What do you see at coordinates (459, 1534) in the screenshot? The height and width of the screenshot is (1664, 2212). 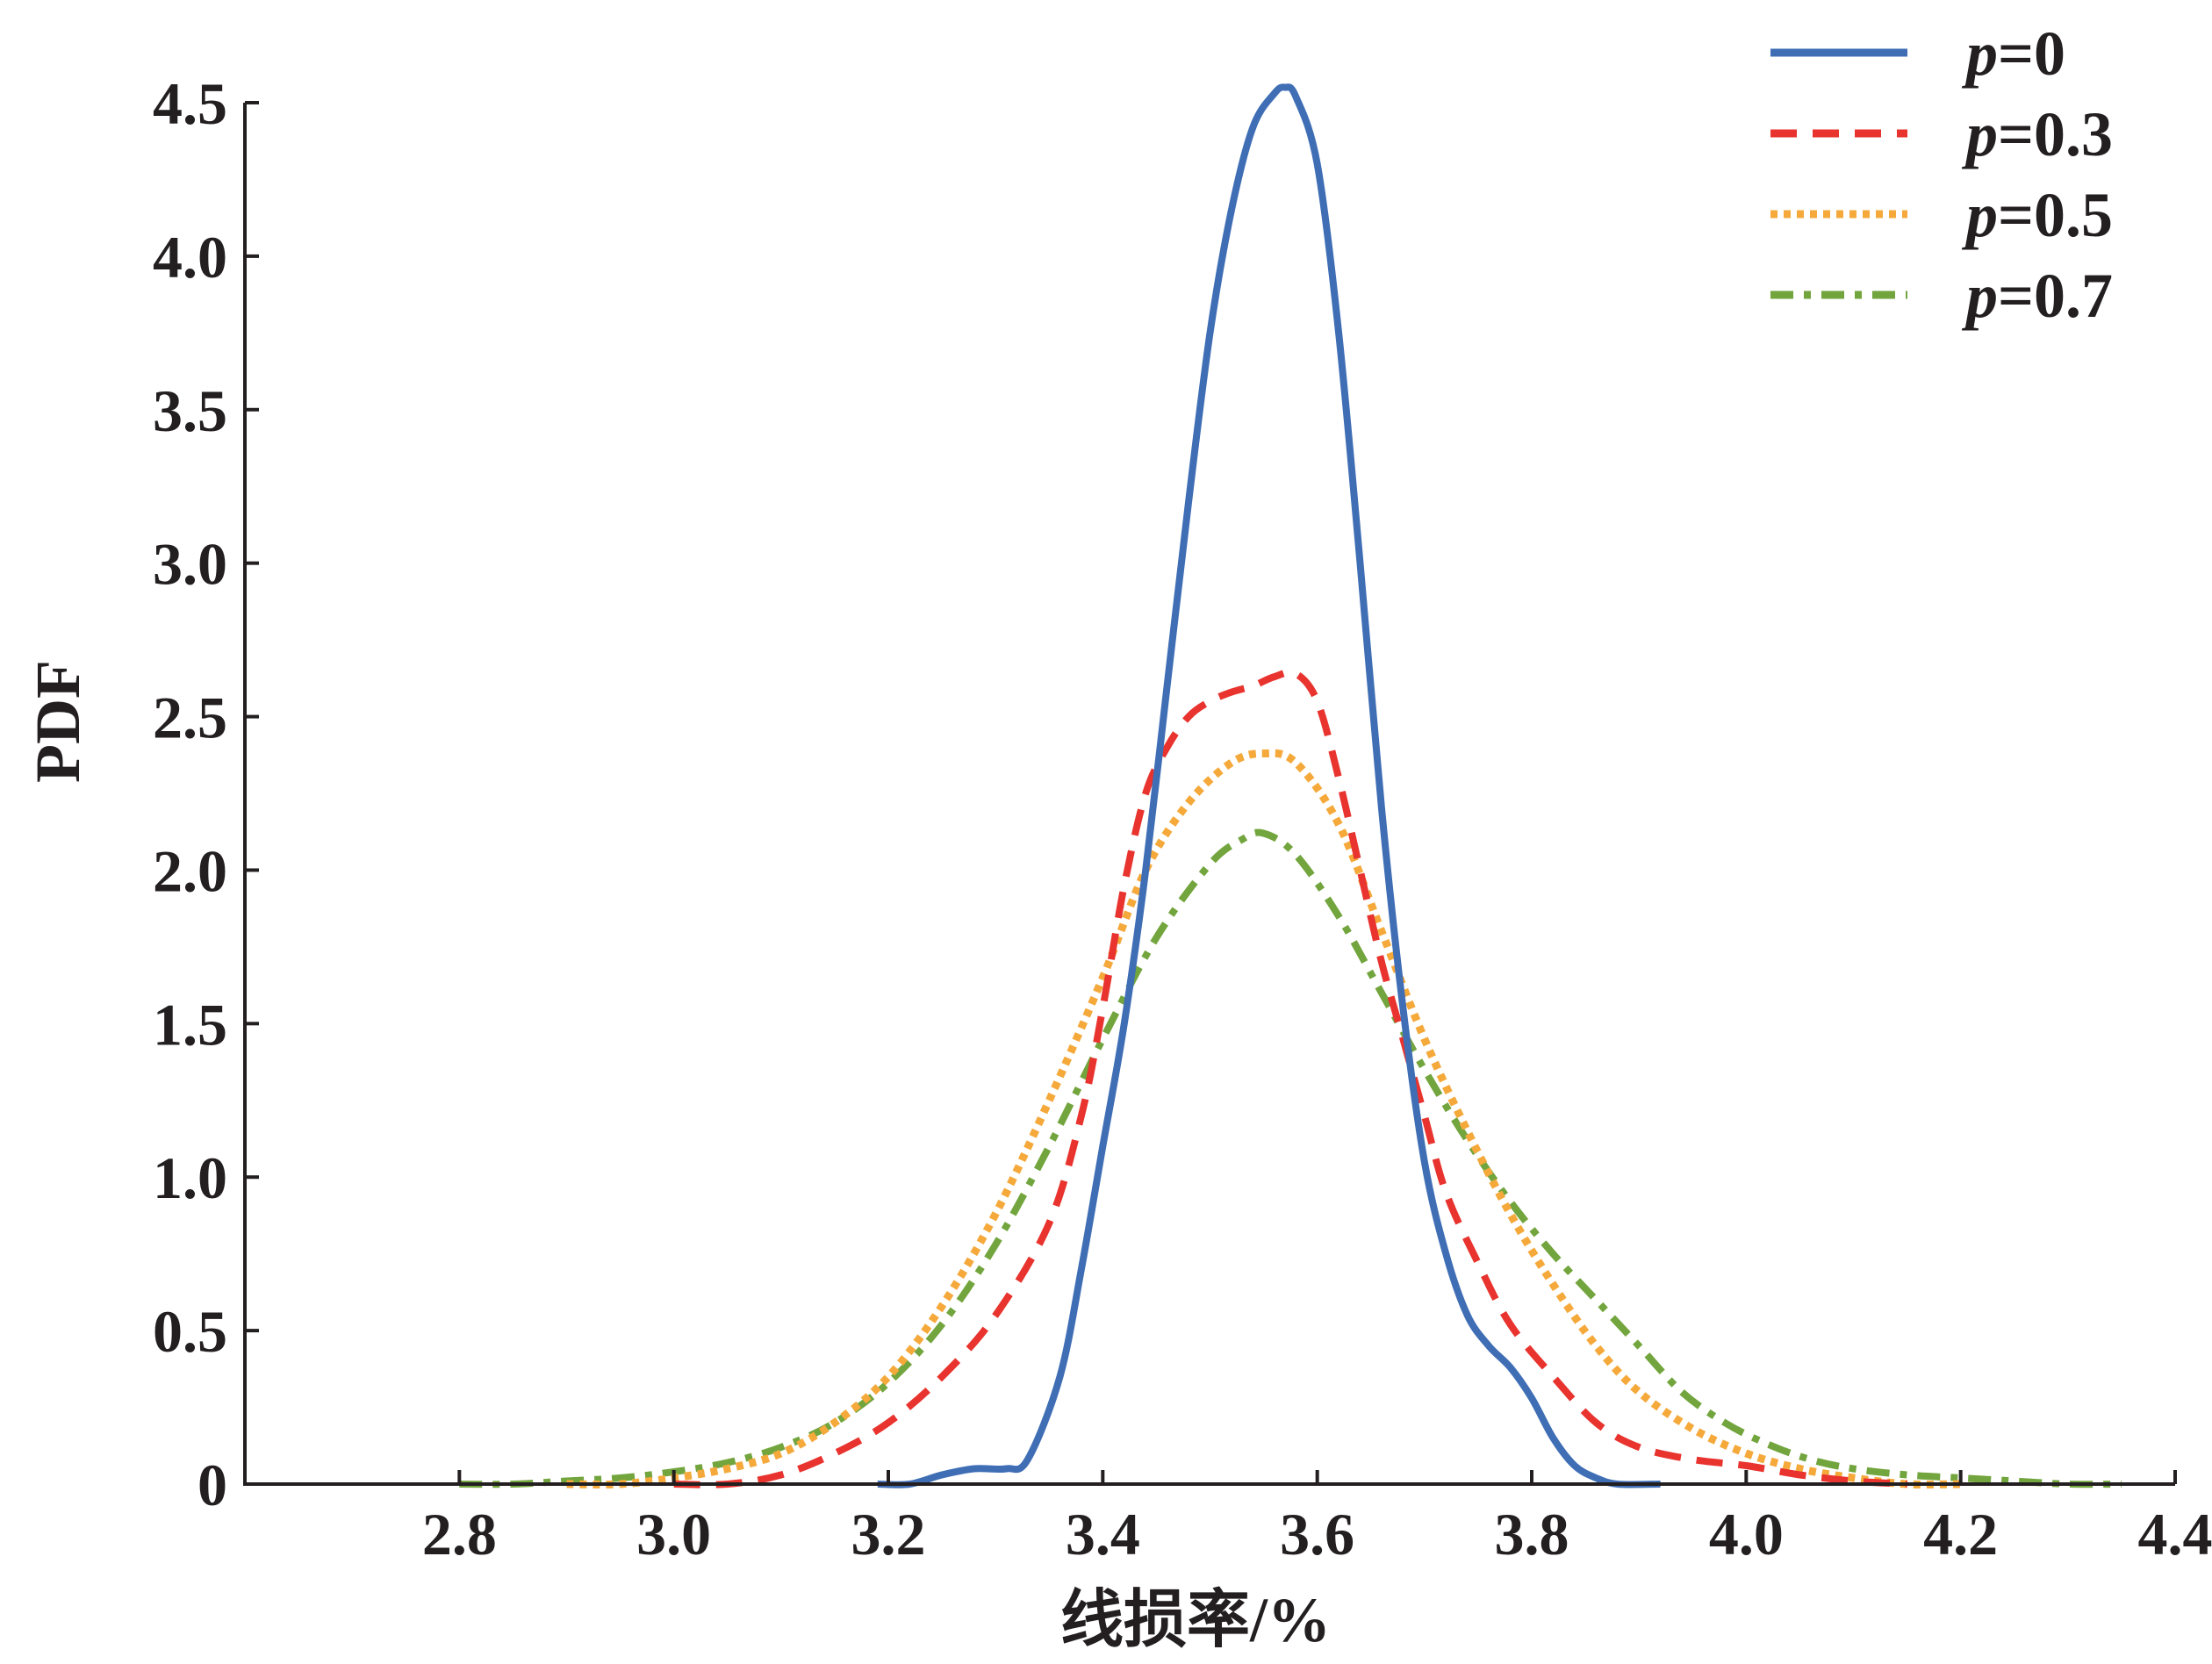 I see `x-tick-label: 2.8` at bounding box center [459, 1534].